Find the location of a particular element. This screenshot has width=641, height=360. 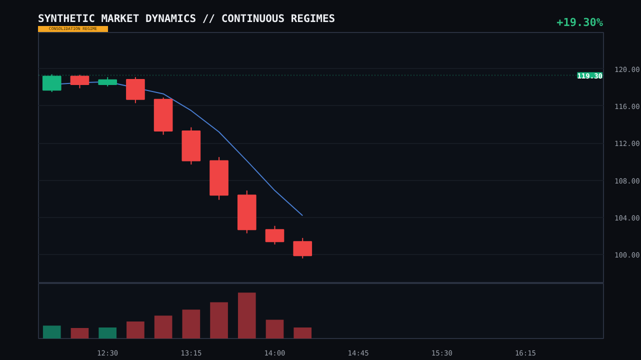

text: +19.30% is located at coordinates (579, 23).